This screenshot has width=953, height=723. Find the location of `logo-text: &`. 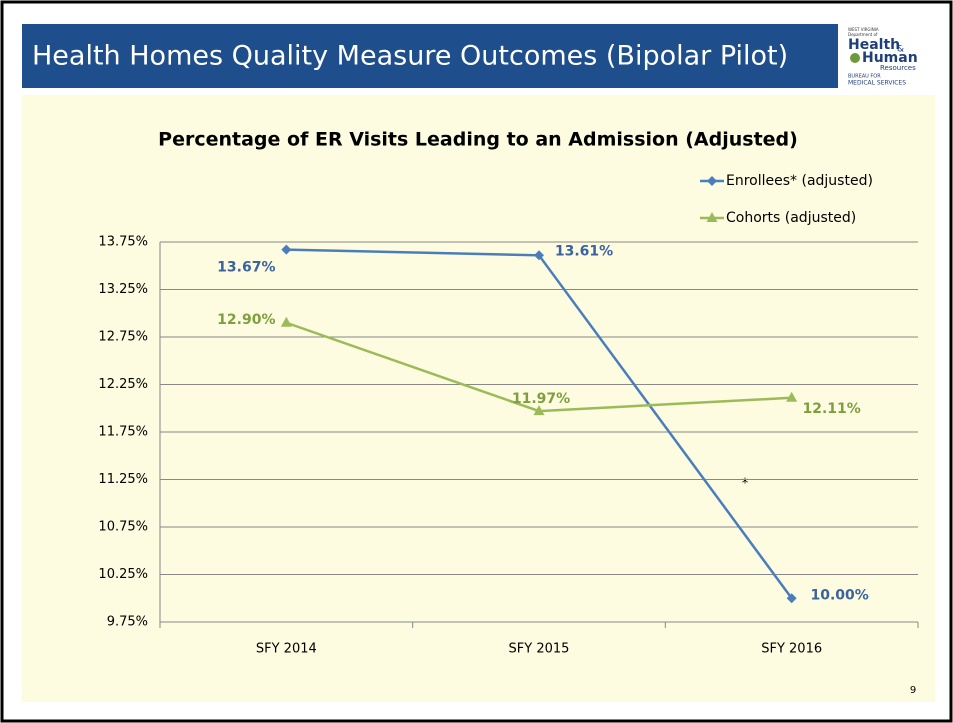

logo-text: & is located at coordinates (900, 50).